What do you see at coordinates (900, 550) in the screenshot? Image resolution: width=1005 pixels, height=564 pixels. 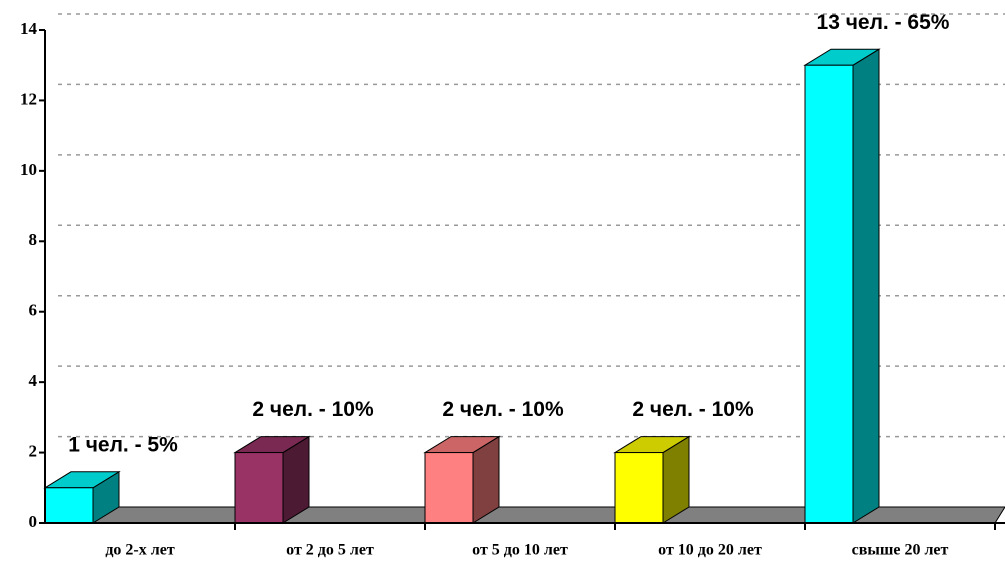 I see `x-tick-label: свыше 20 лет` at bounding box center [900, 550].